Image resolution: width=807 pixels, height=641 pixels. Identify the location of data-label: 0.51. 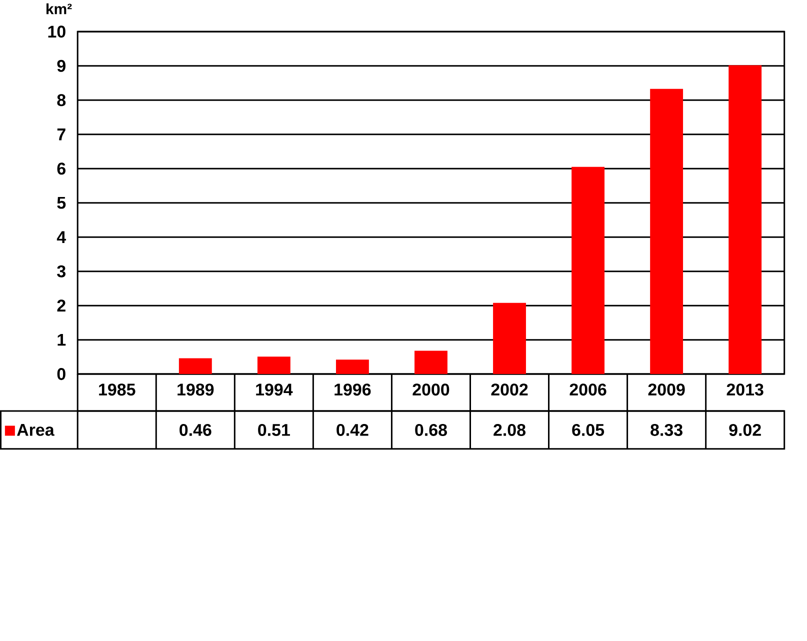
(274, 430).